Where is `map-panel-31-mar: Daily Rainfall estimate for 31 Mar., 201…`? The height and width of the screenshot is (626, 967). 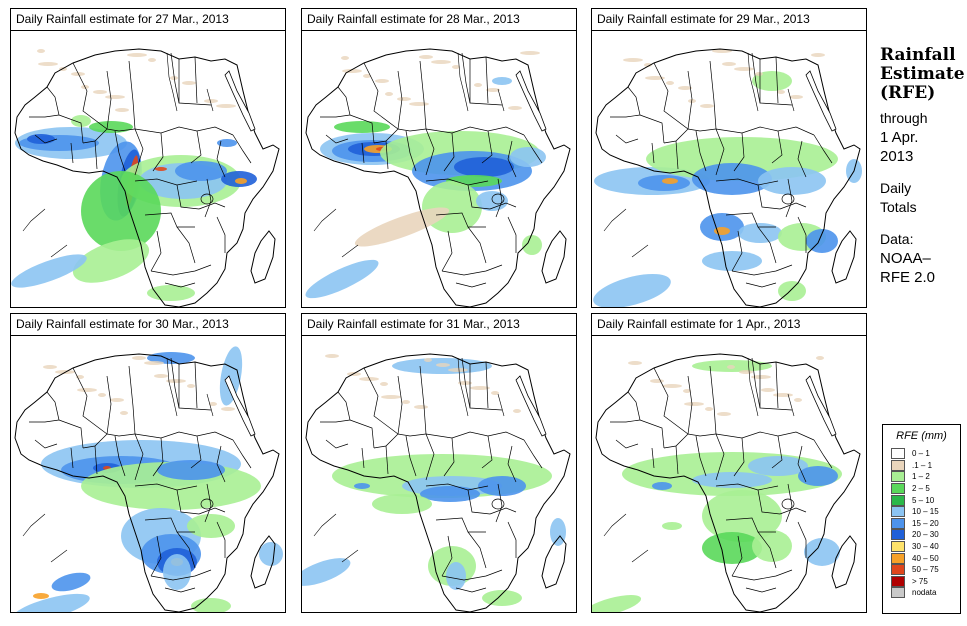
map-panel-31-mar: Daily Rainfall estimate for 31 Mar., 201… is located at coordinates (439, 463).